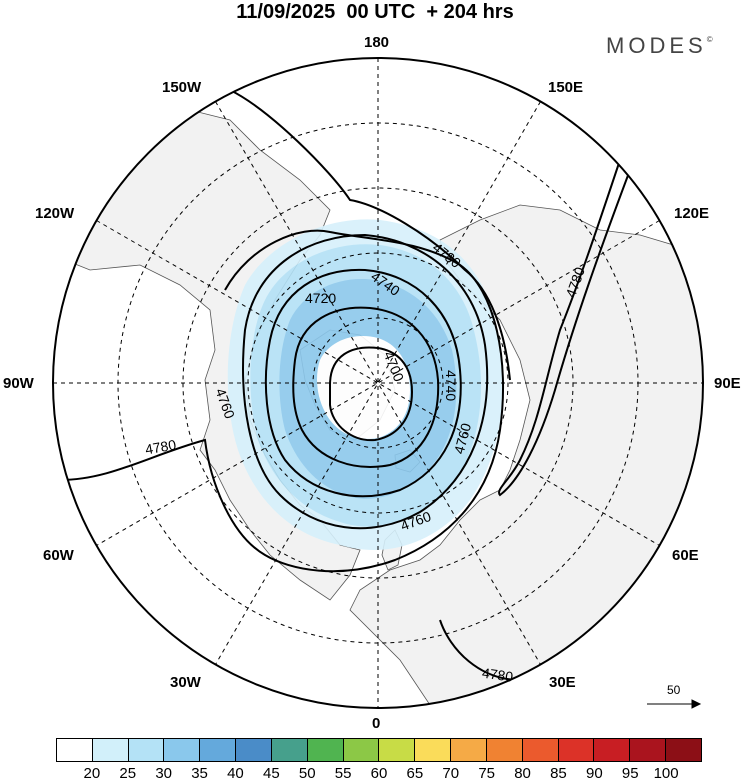 This screenshot has height=782, width=750. What do you see at coordinates (58, 555) in the screenshot?
I see `meridian-label-60w: 60W` at bounding box center [58, 555].